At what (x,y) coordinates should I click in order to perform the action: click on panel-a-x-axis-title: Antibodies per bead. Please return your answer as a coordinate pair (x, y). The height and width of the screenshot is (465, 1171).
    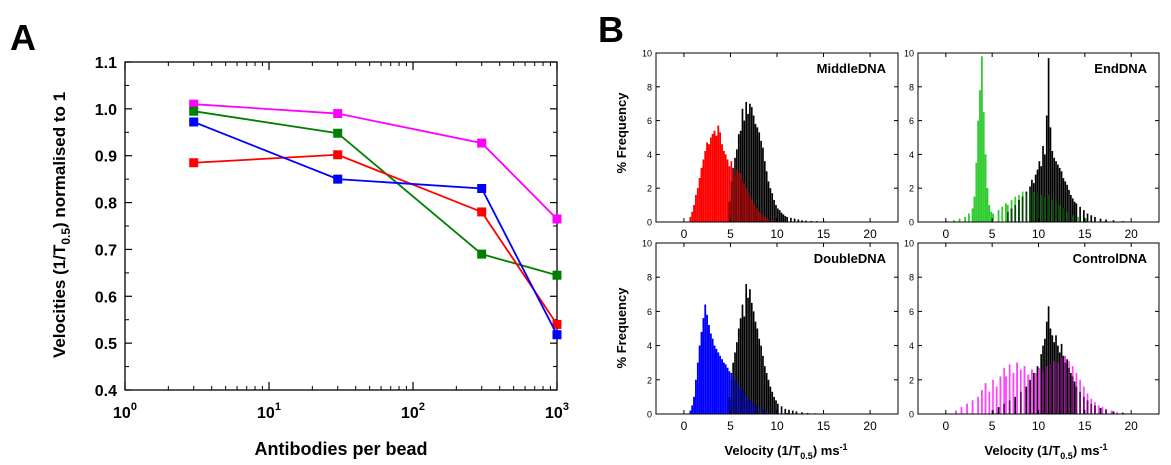
    Looking at the image, I should click on (340, 449).